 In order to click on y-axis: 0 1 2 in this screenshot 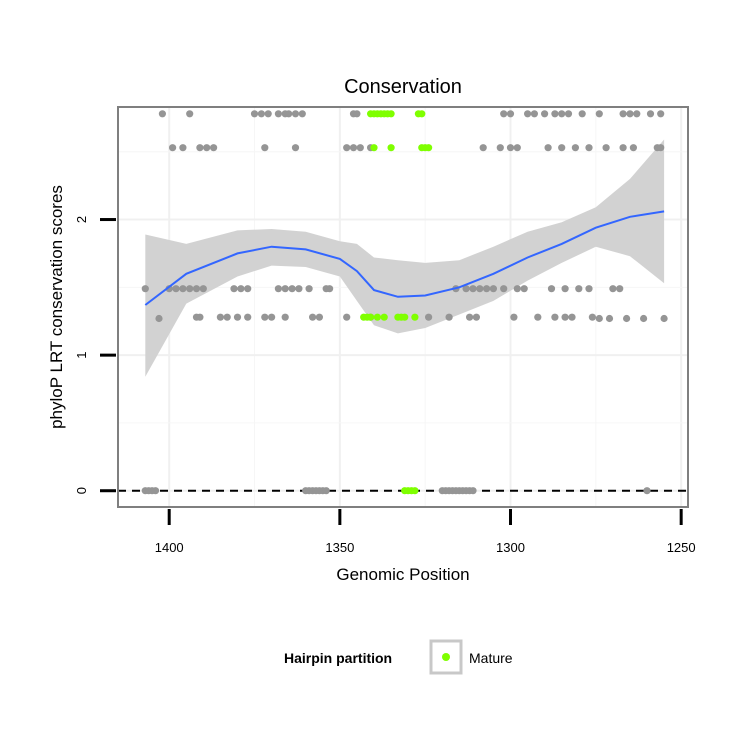, I will do `click(95, 355)`.